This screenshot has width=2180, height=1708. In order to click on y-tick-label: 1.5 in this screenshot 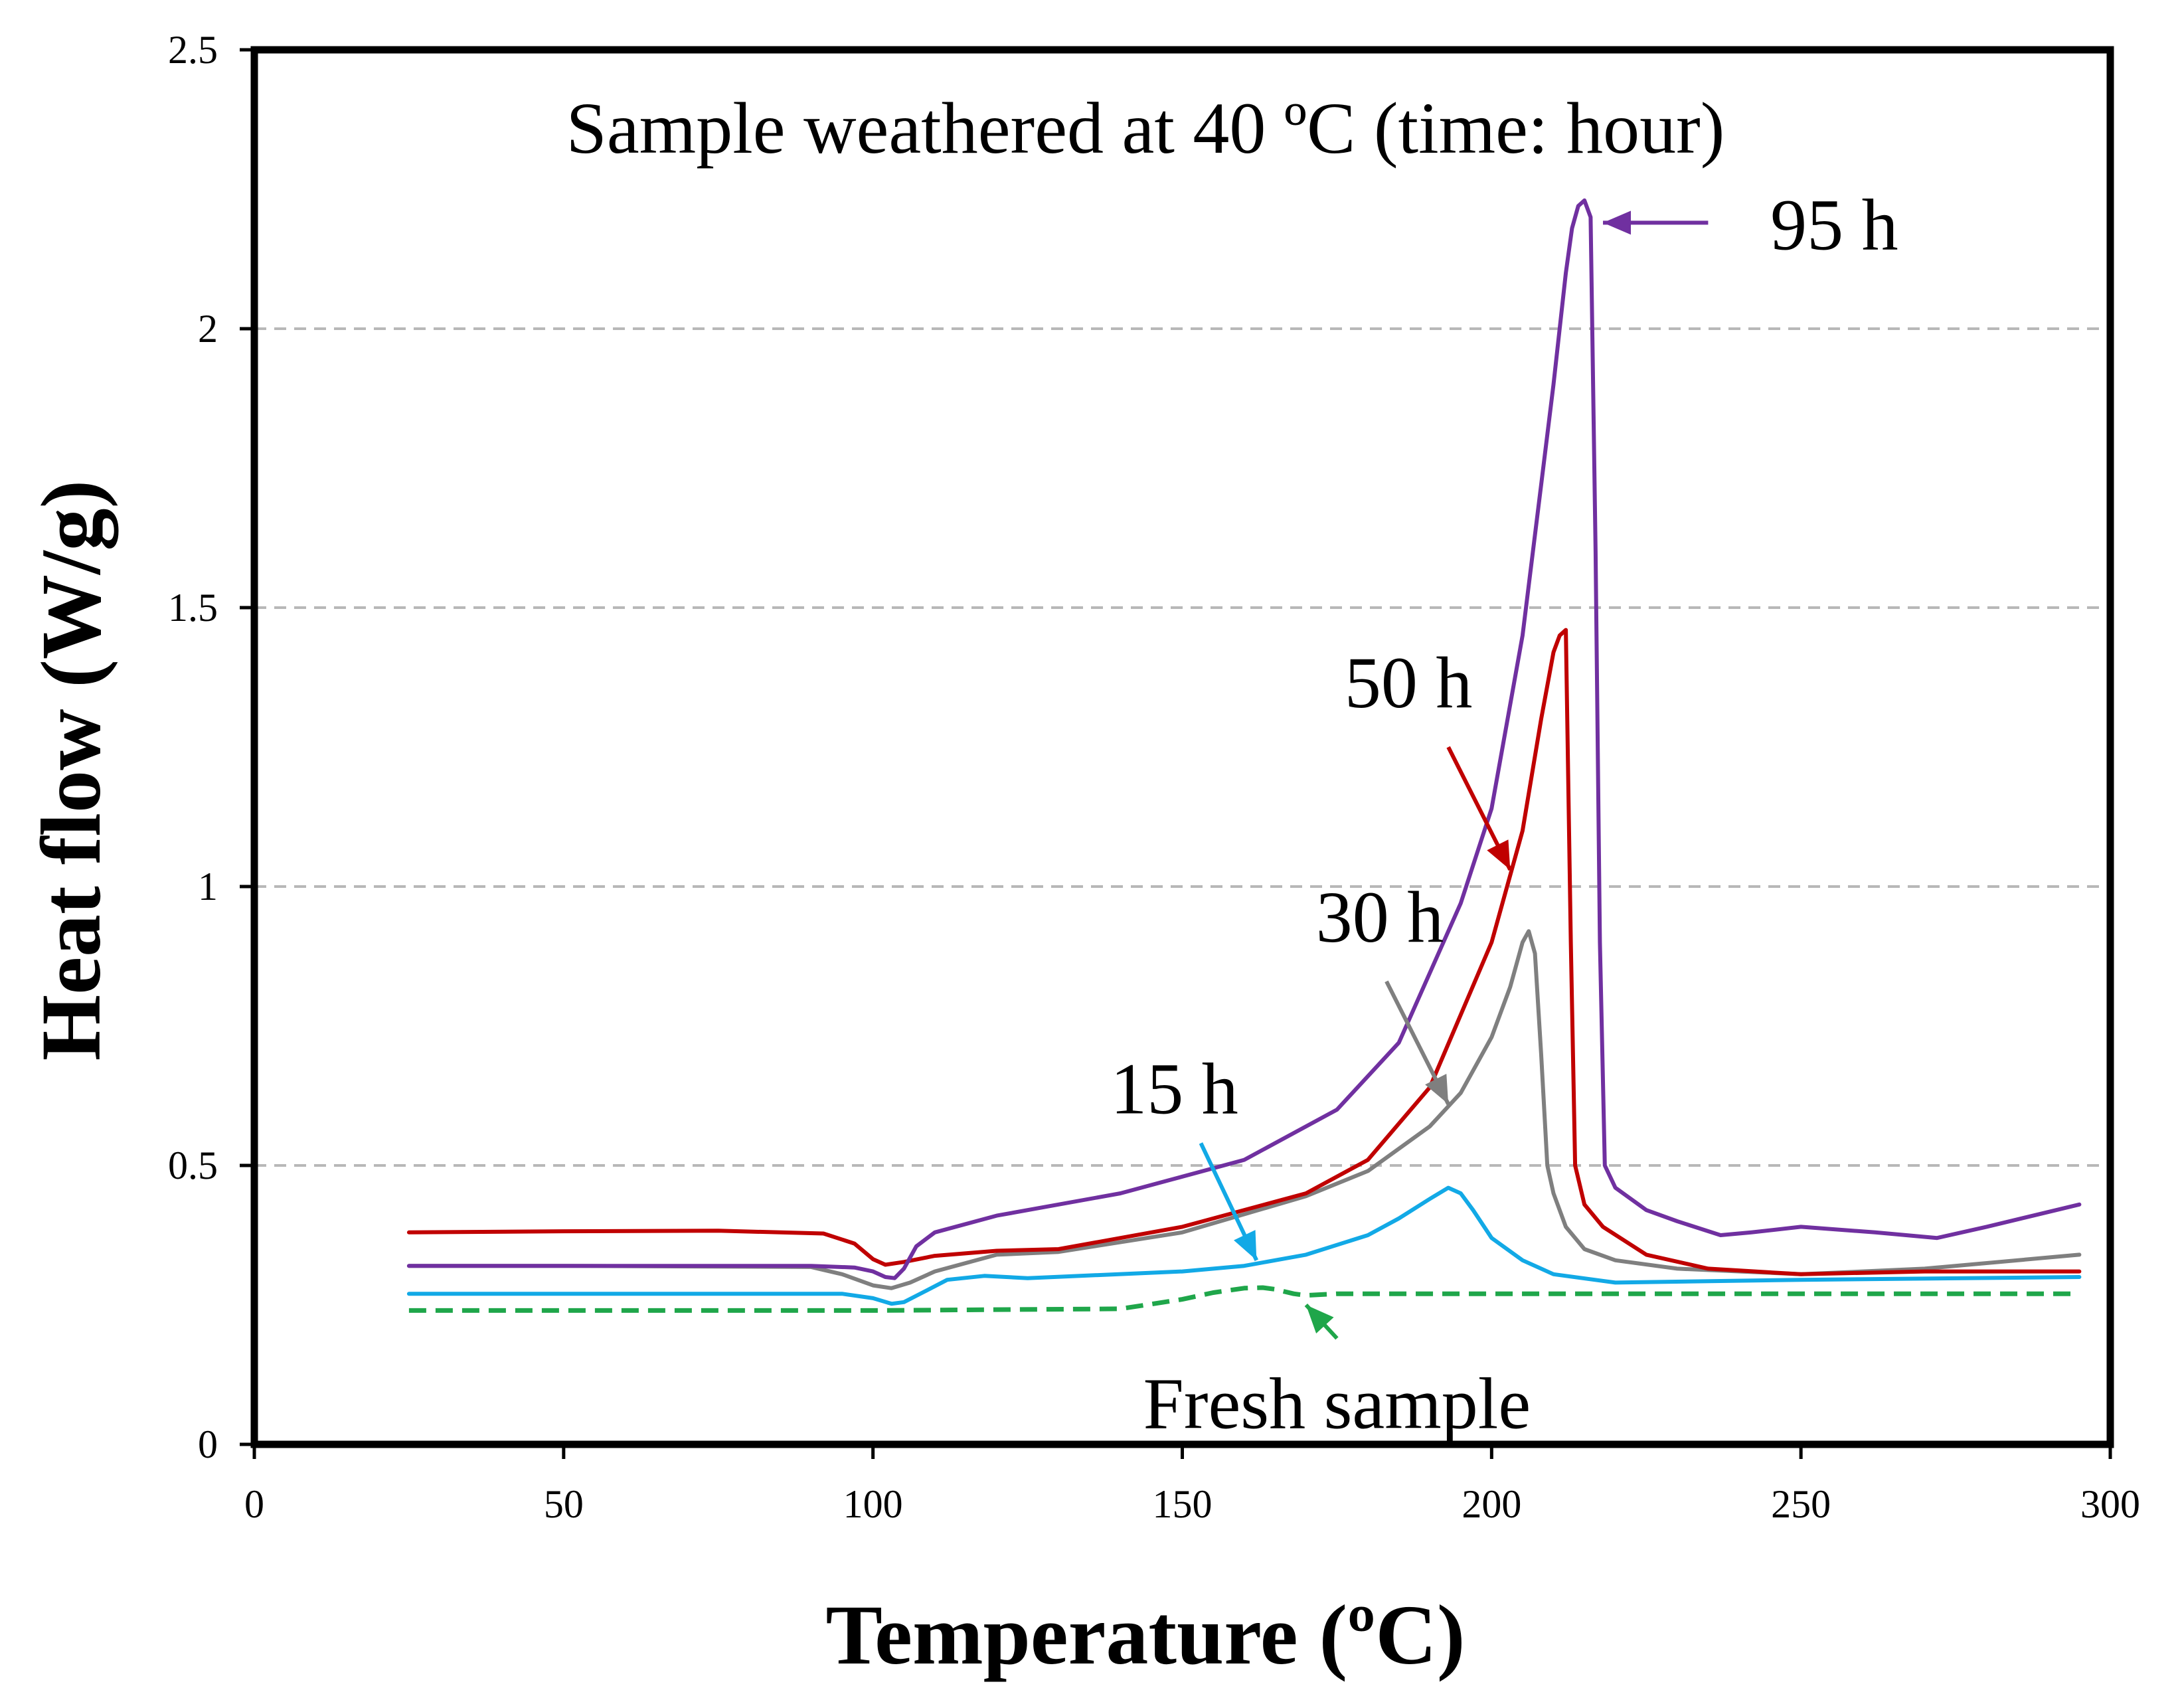, I will do `click(193, 608)`.